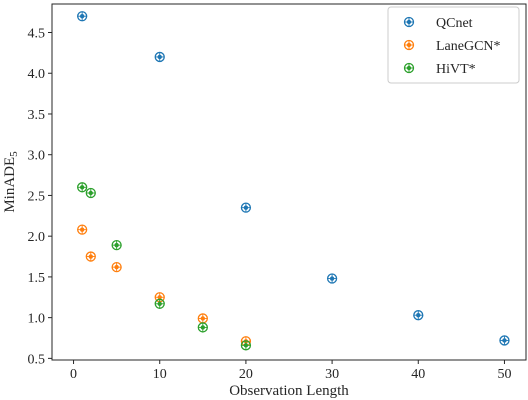 The image size is (528, 400). I want to click on y-tick-label: 1.0, so click(37, 319).